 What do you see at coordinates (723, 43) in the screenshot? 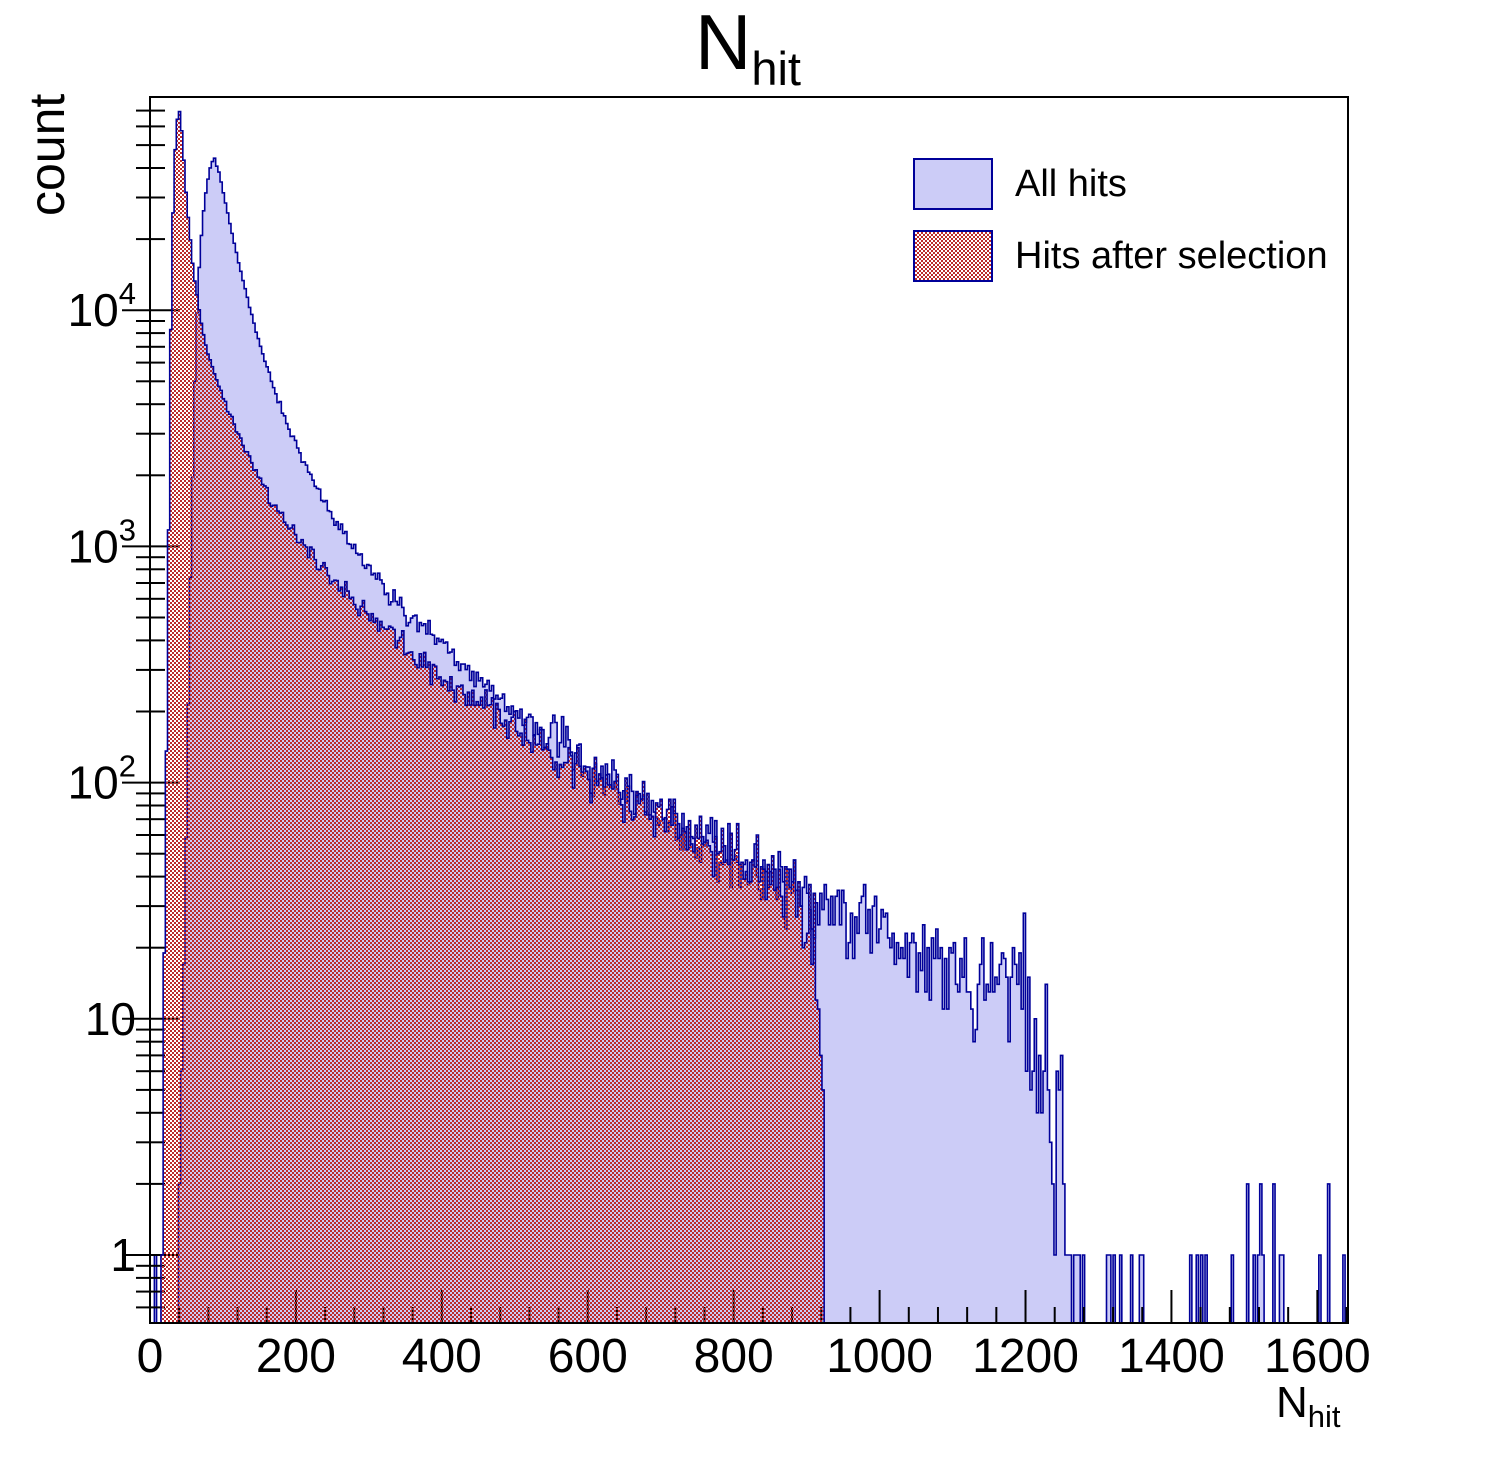
I see `title-main: N` at bounding box center [723, 43].